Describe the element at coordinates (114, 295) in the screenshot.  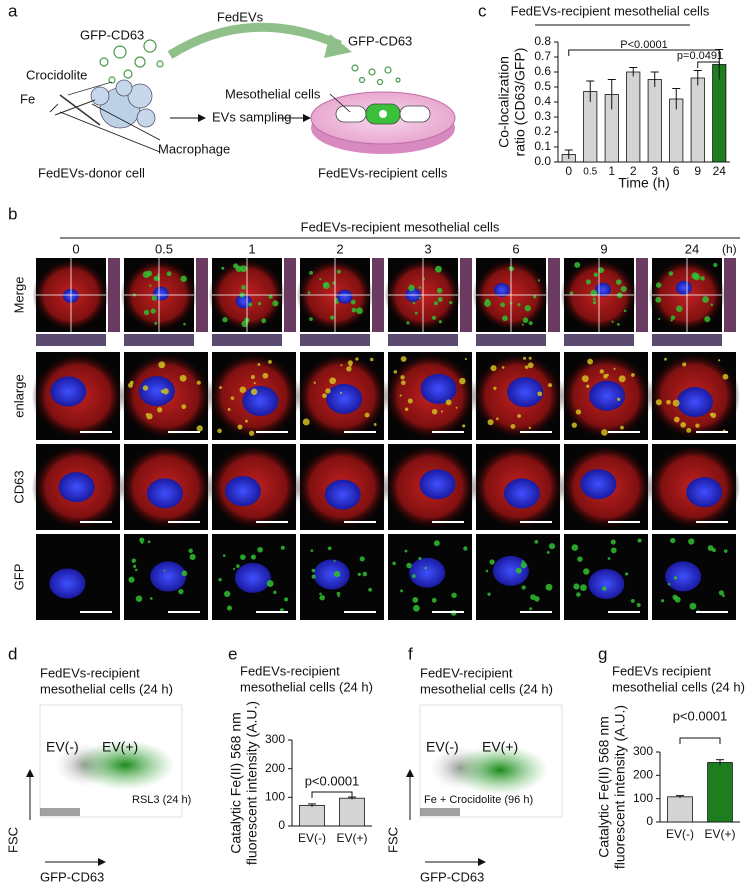
I see `side-strip` at that location.